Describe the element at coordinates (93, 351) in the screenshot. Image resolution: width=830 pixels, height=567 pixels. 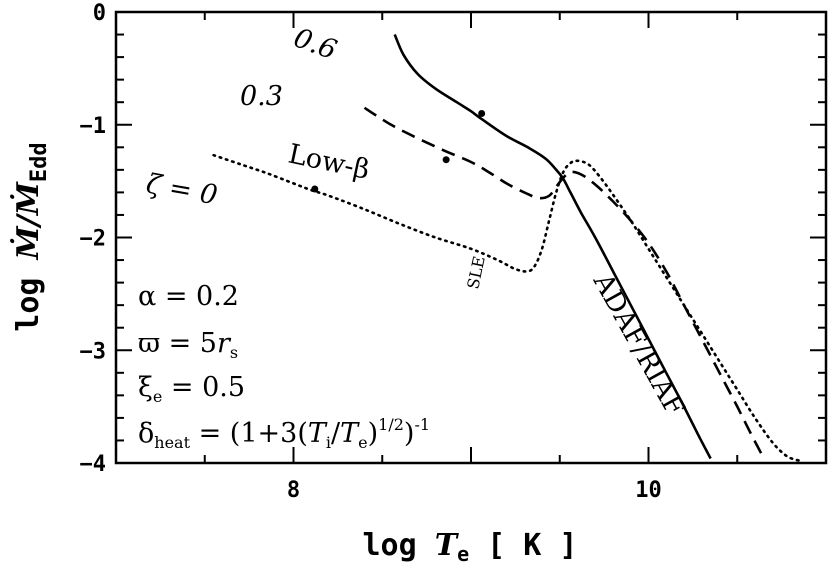
I see `y-tick-label: −3` at that location.